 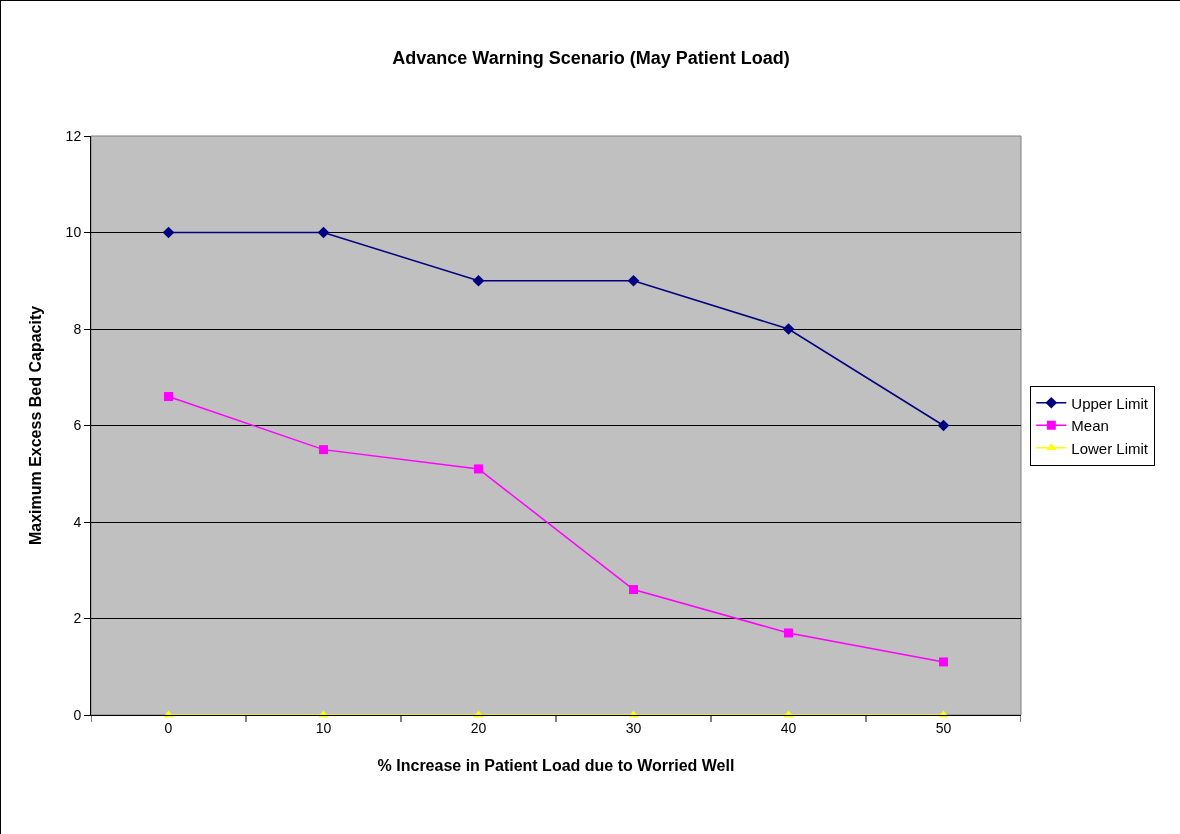 I want to click on y-tick-label: 10, so click(x=73, y=232).